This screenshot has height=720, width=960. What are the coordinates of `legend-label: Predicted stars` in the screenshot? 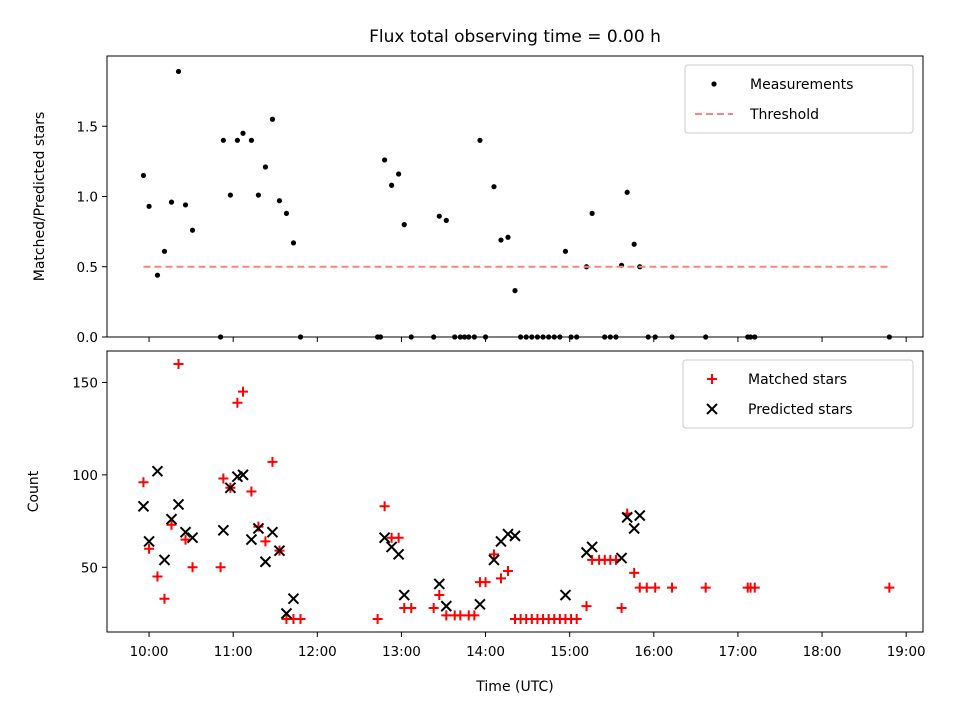 It's located at (800, 410).